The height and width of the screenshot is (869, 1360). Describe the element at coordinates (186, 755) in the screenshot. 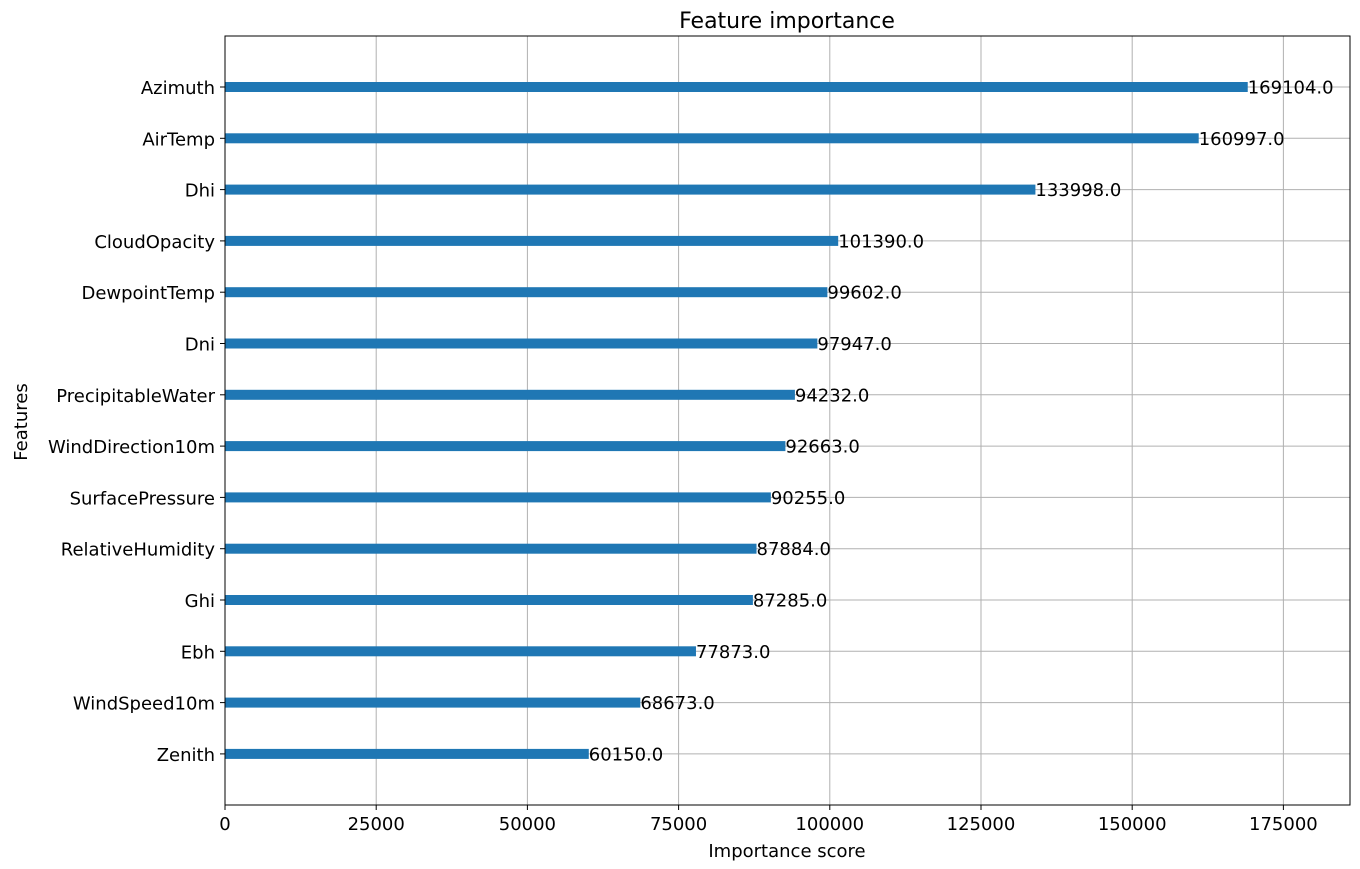

I see `y-tick-label-zenith: Zenith` at that location.